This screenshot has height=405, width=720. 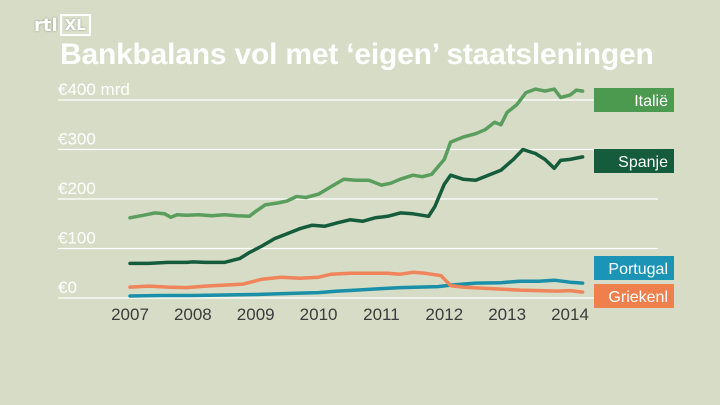 I want to click on series-label-1: Spanje, so click(x=643, y=162).